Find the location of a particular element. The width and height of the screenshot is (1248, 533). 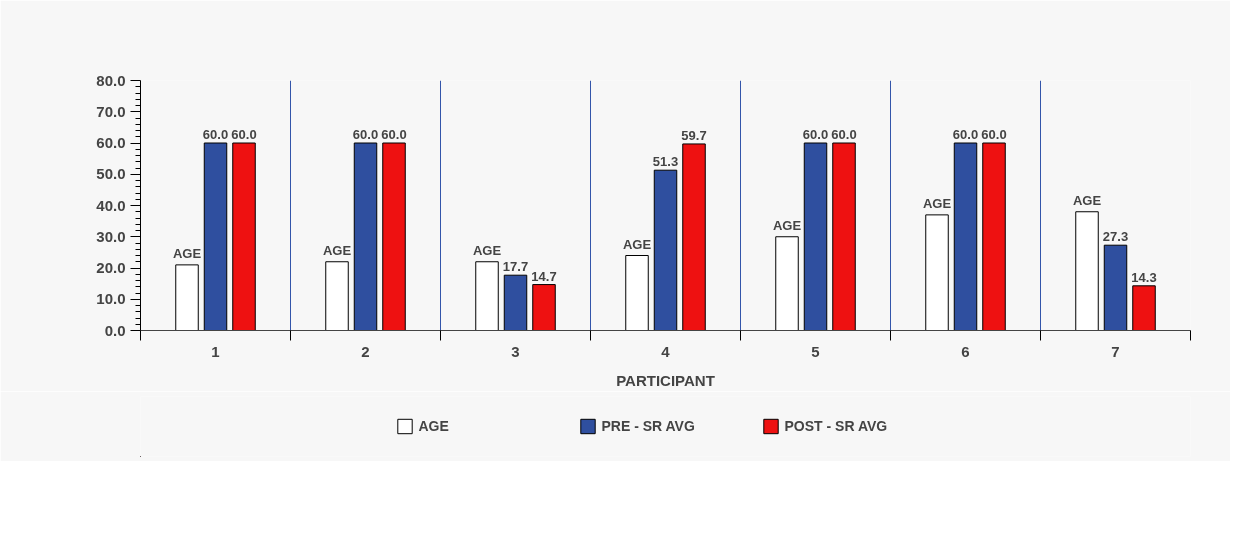

x-tick-label: 1 is located at coordinates (215, 351).